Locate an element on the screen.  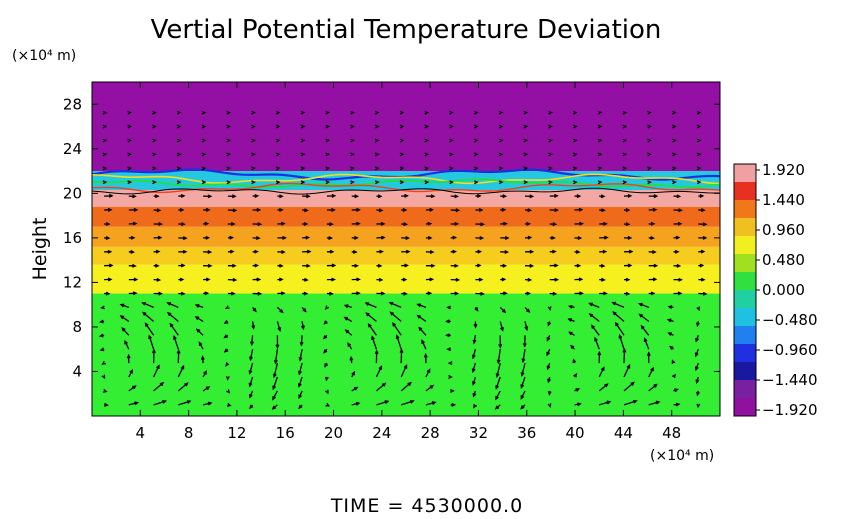
colorbar-label-7: −1.440 is located at coordinates (790, 380).